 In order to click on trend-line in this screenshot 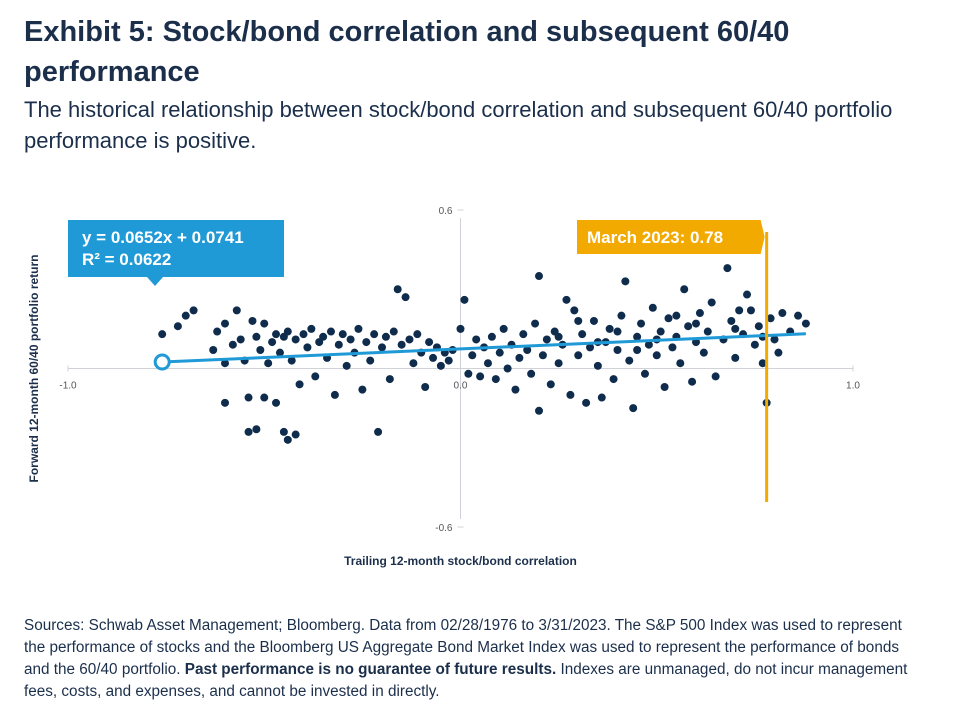, I will do `click(484, 348)`.